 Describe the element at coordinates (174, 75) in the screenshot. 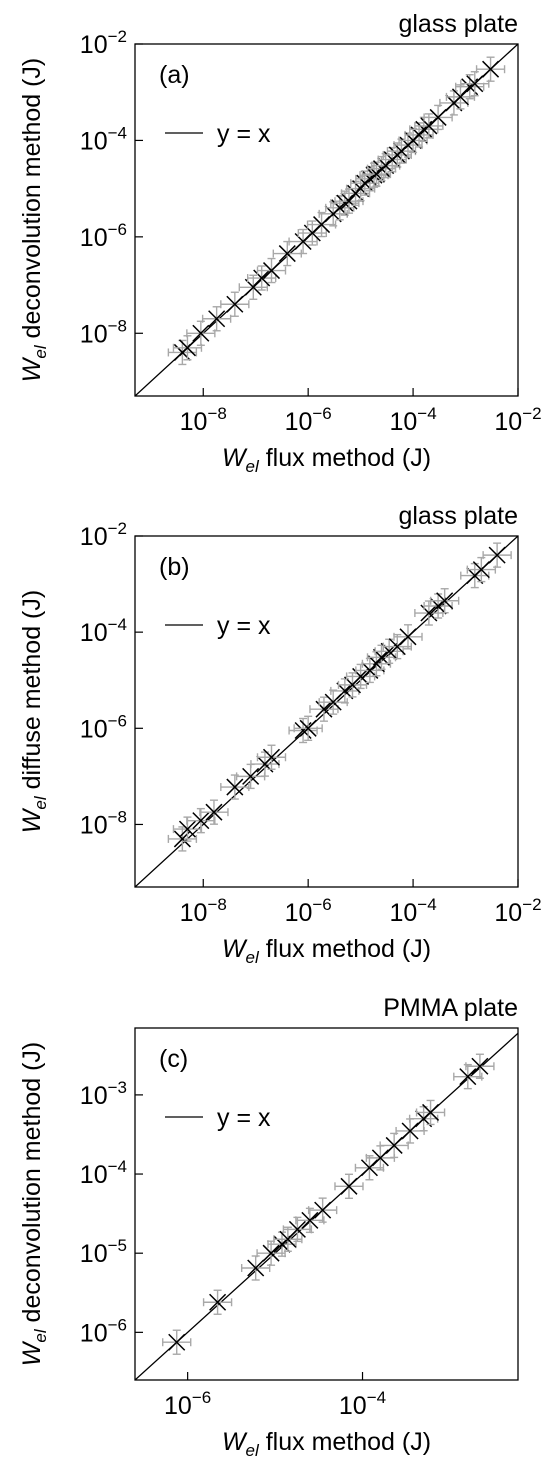

I see `panel-label: (a)` at that location.